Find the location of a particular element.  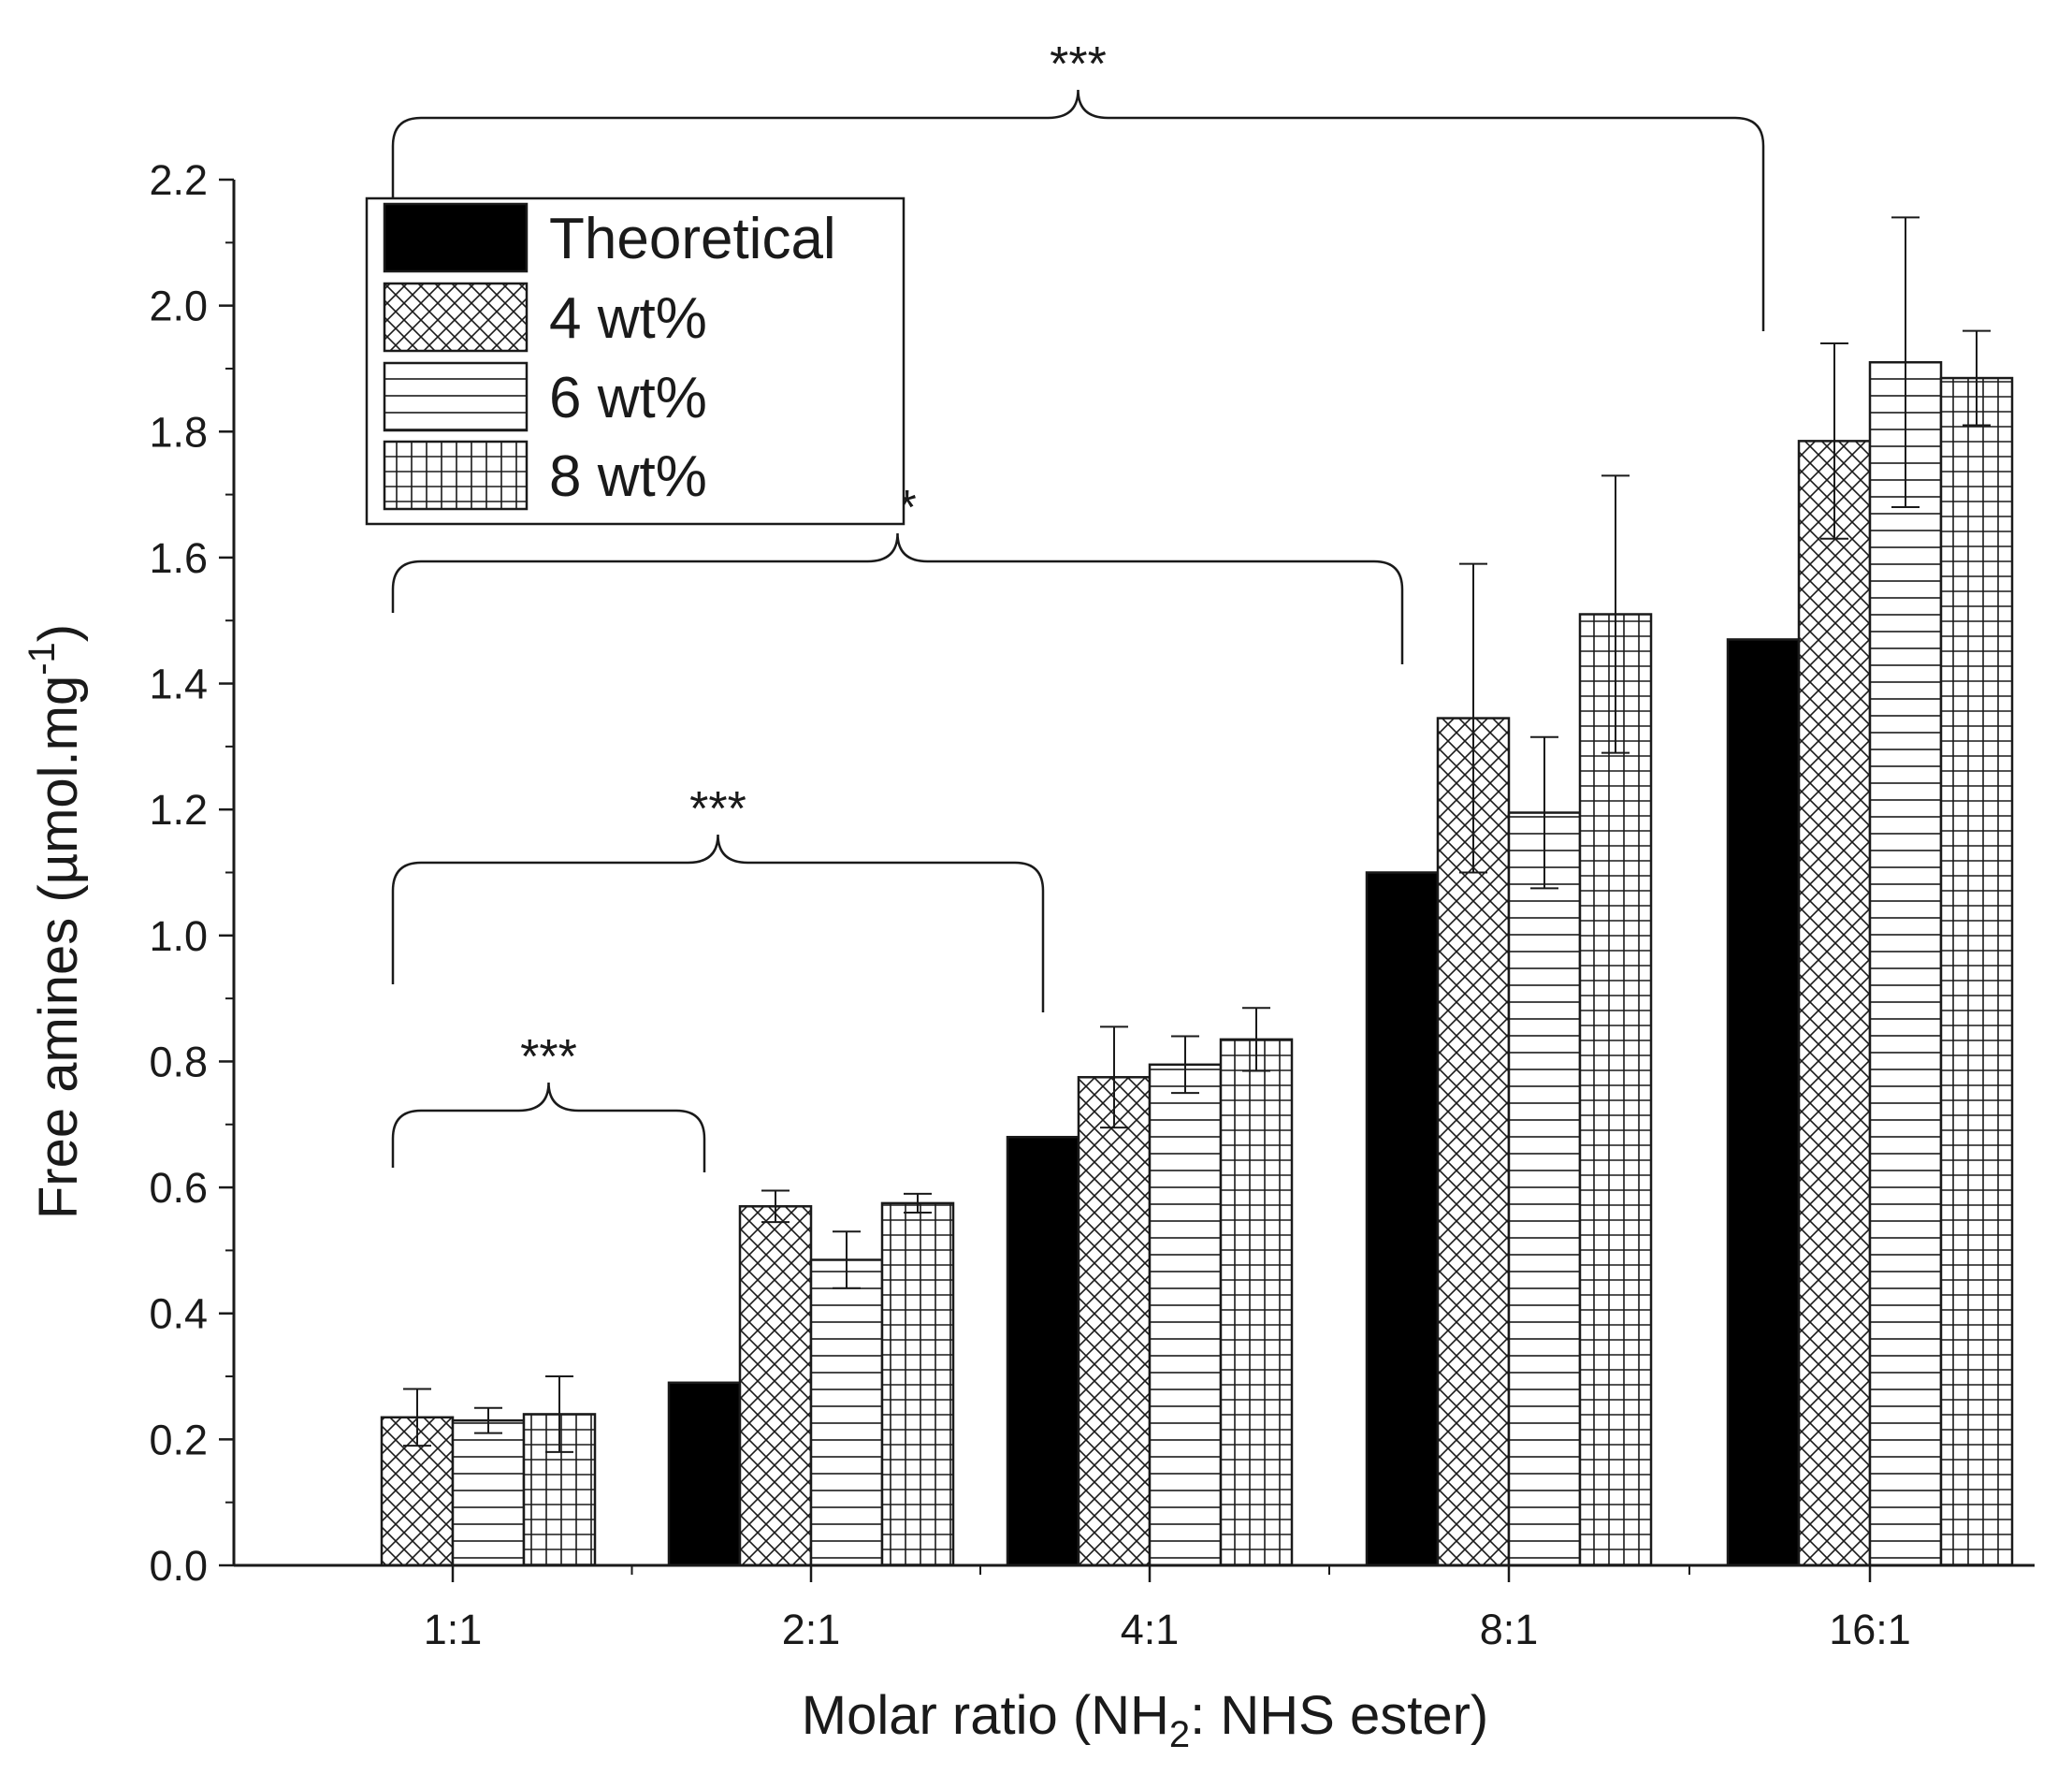

significance-bracket-1-1-to-4-1: *** is located at coordinates (718, 897).